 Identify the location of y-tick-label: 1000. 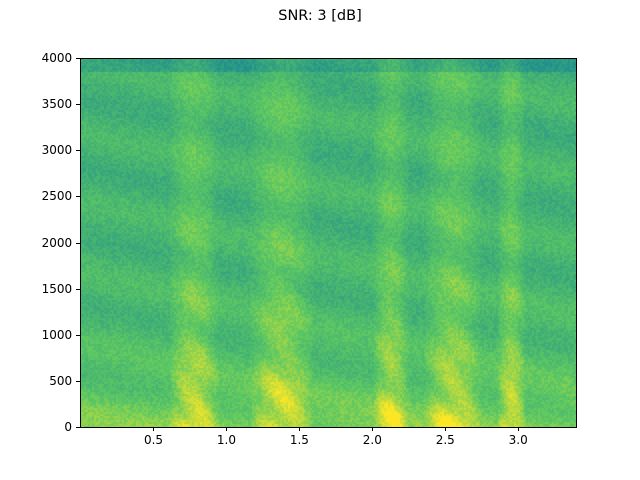
(57, 334).